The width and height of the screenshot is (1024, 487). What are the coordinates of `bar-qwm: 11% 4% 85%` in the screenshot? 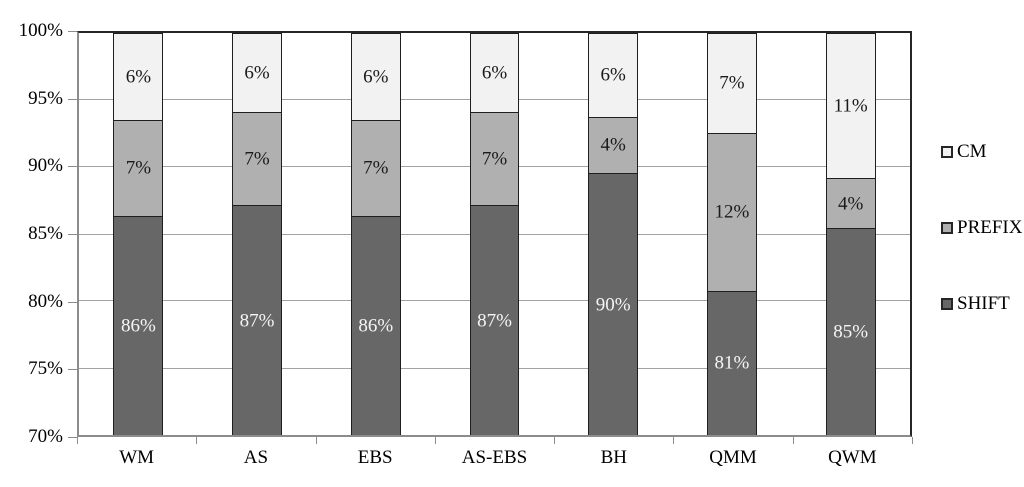 It's located at (850, 234).